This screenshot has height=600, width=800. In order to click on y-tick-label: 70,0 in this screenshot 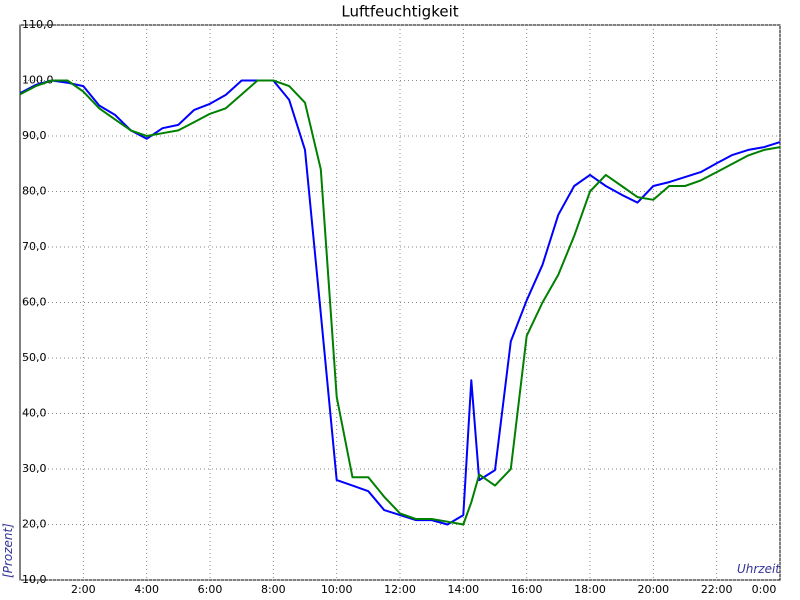, I will do `click(34, 246)`.